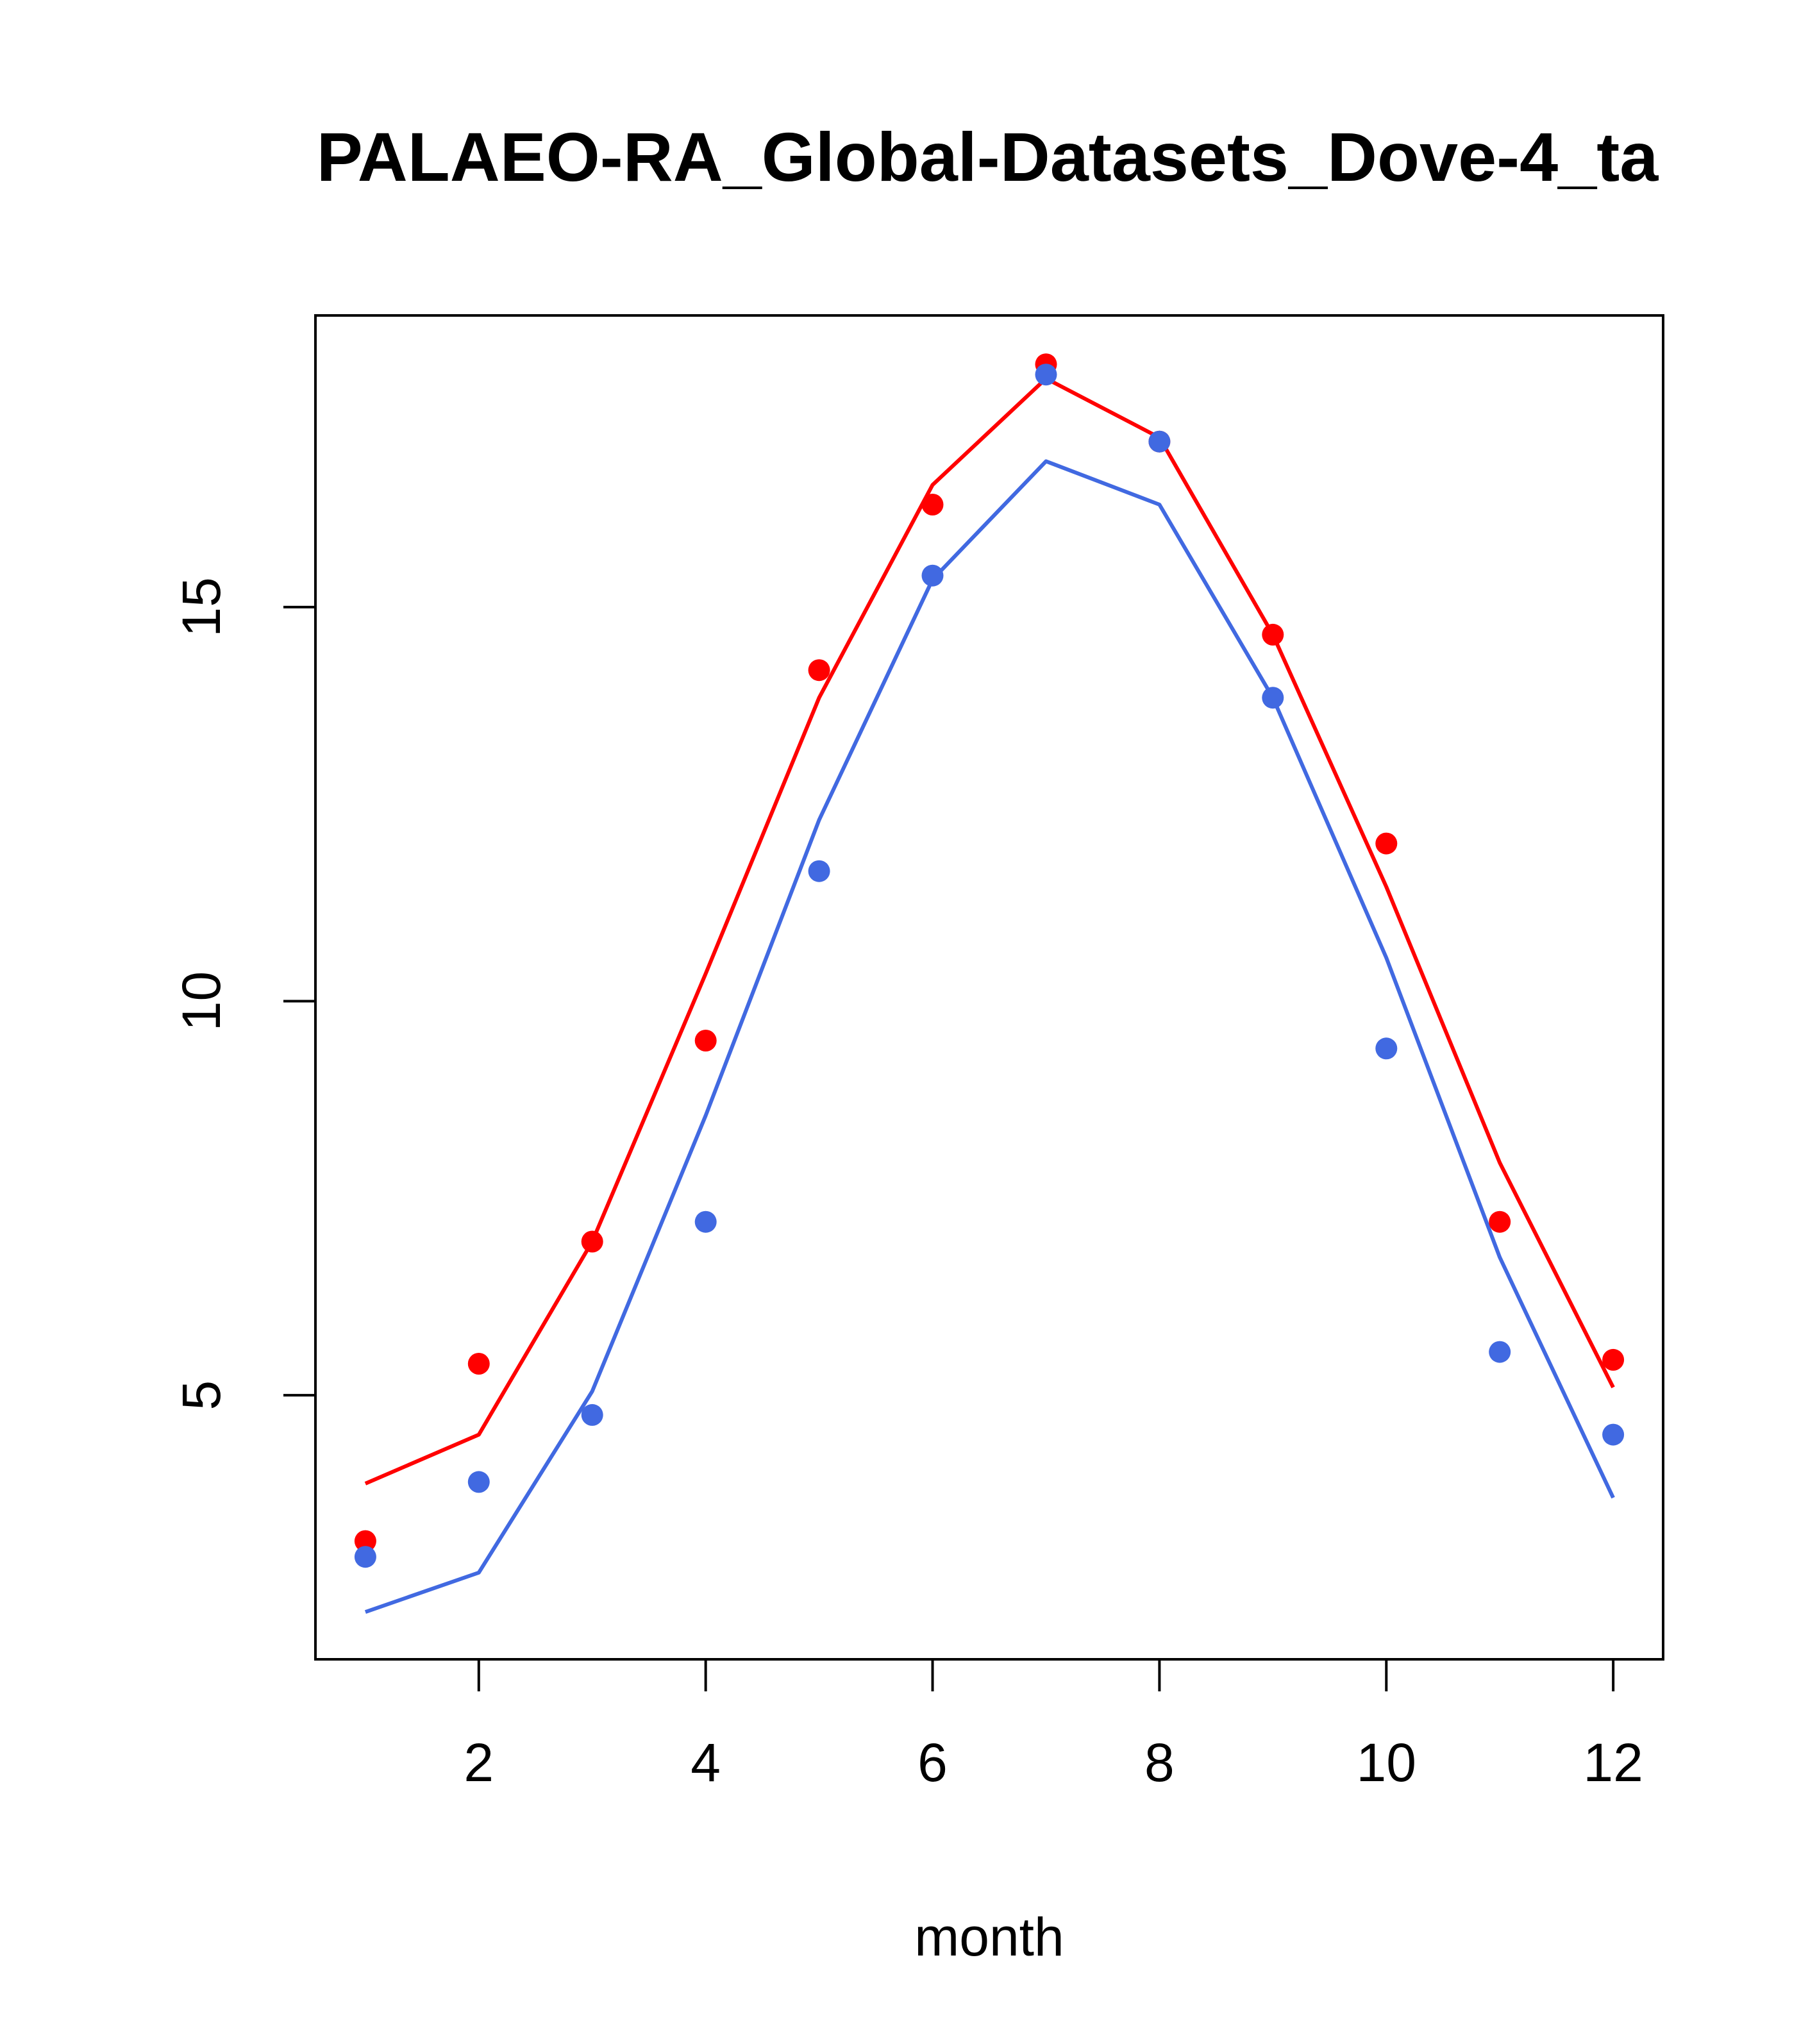 Image resolution: width=1817 pixels, height=2044 pixels. What do you see at coordinates (1613, 1763) in the screenshot?
I see `x-tick-label: 12` at bounding box center [1613, 1763].